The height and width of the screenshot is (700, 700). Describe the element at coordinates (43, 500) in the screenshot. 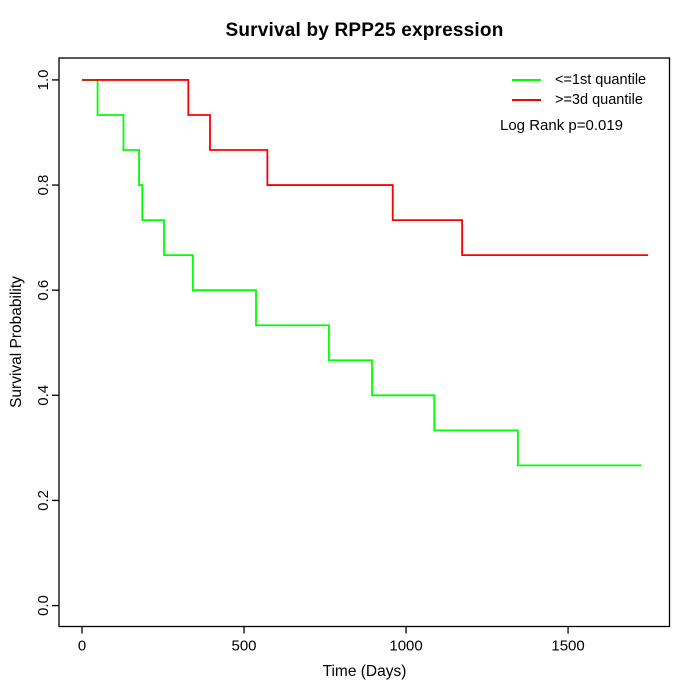

I see `y-tick-label-0.2: 0.2` at that location.